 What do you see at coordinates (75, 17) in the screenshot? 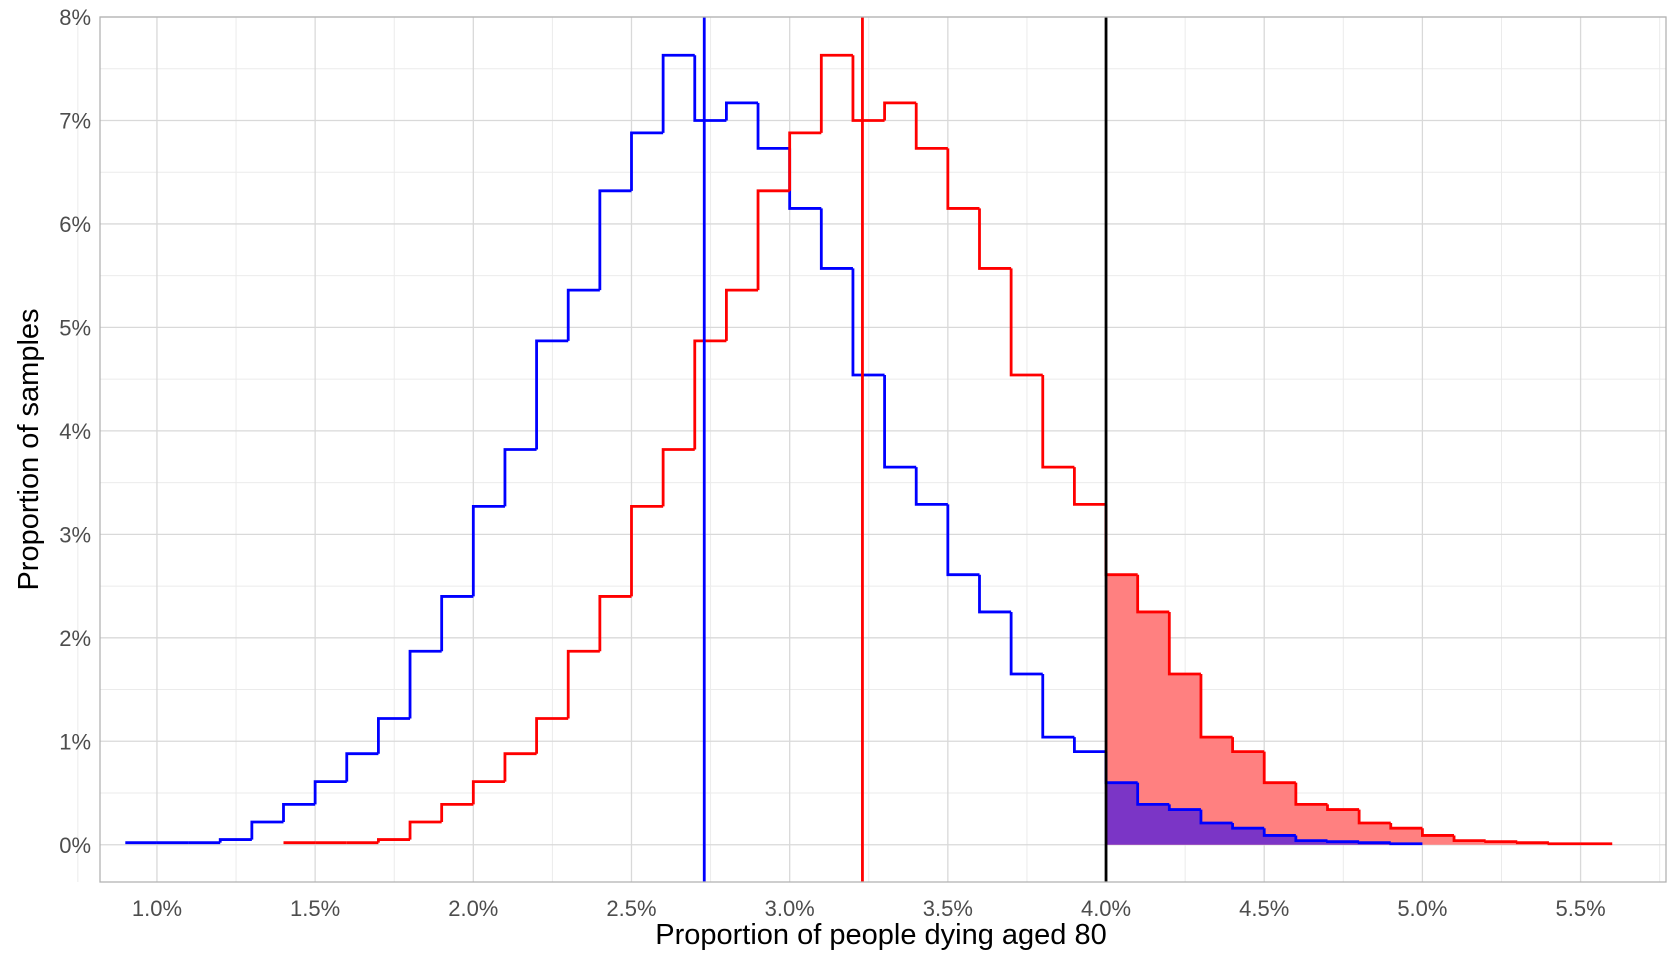
I see `y-tick-label: 8%` at bounding box center [75, 17].